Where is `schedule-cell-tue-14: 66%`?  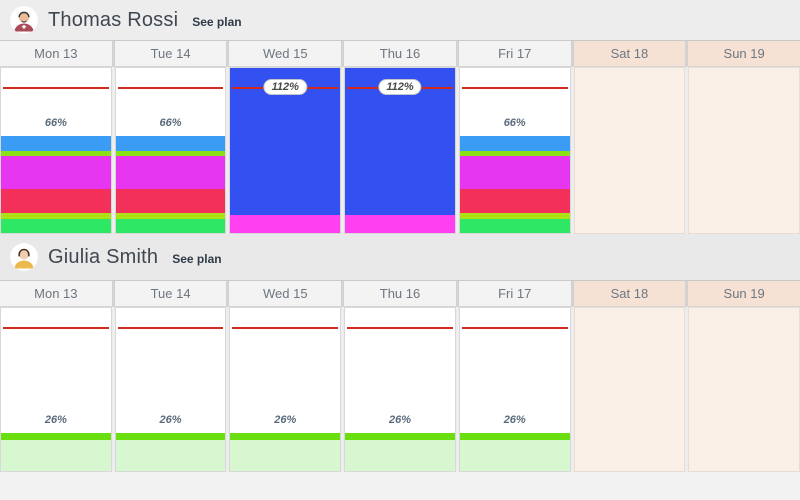
schedule-cell-tue-14: 66% is located at coordinates (170, 150).